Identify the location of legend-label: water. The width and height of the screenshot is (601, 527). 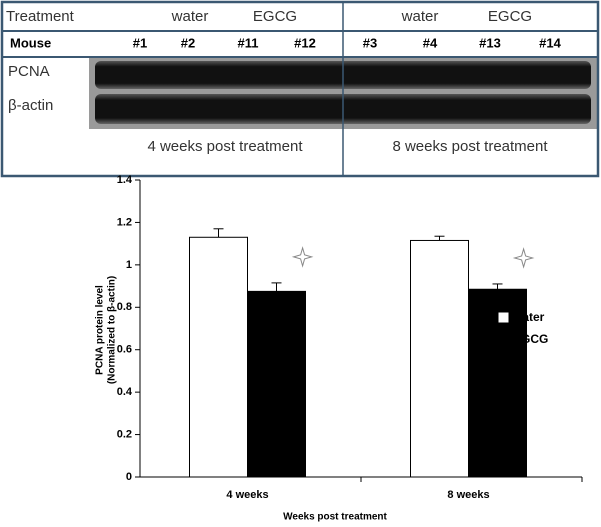
(528, 317).